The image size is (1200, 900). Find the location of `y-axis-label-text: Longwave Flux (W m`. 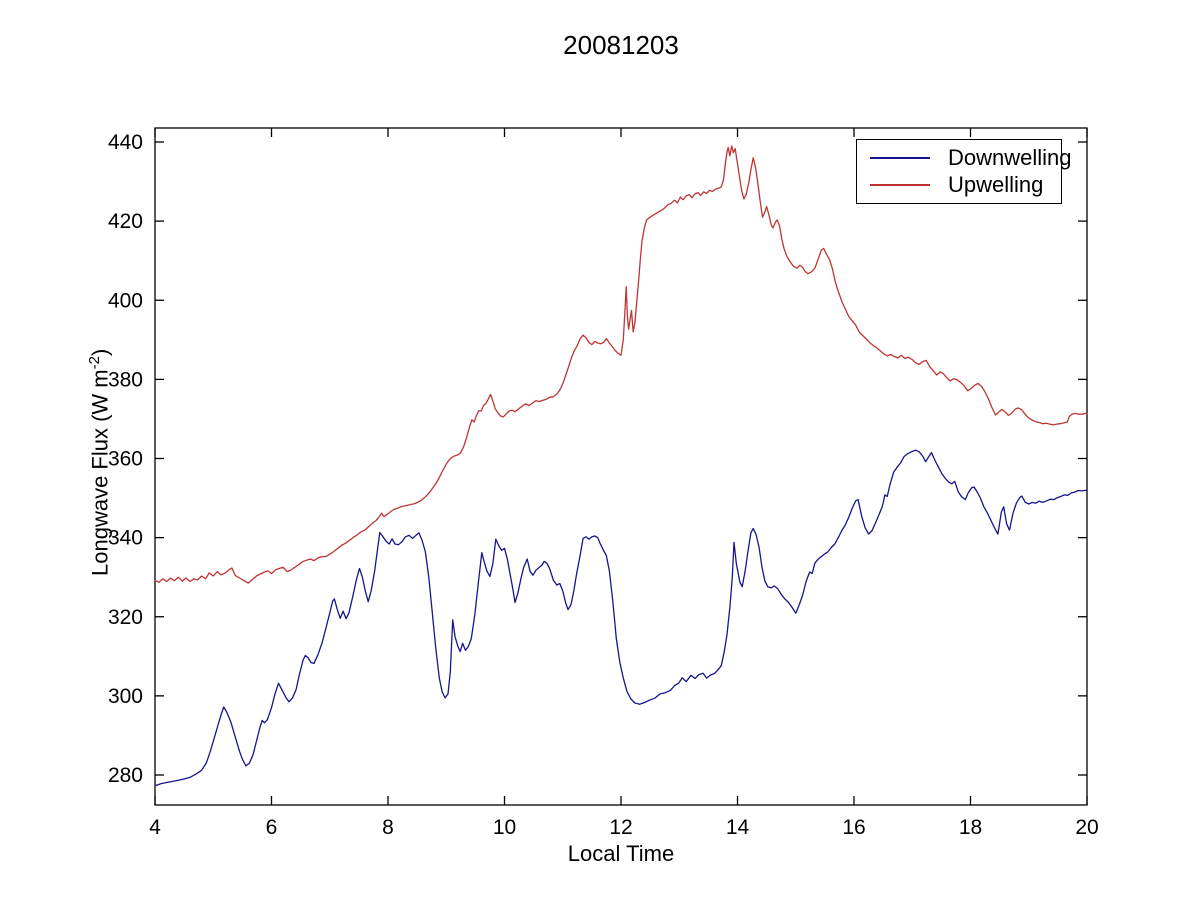

y-axis-label-text: Longwave Flux (W m is located at coordinates (100, 472).